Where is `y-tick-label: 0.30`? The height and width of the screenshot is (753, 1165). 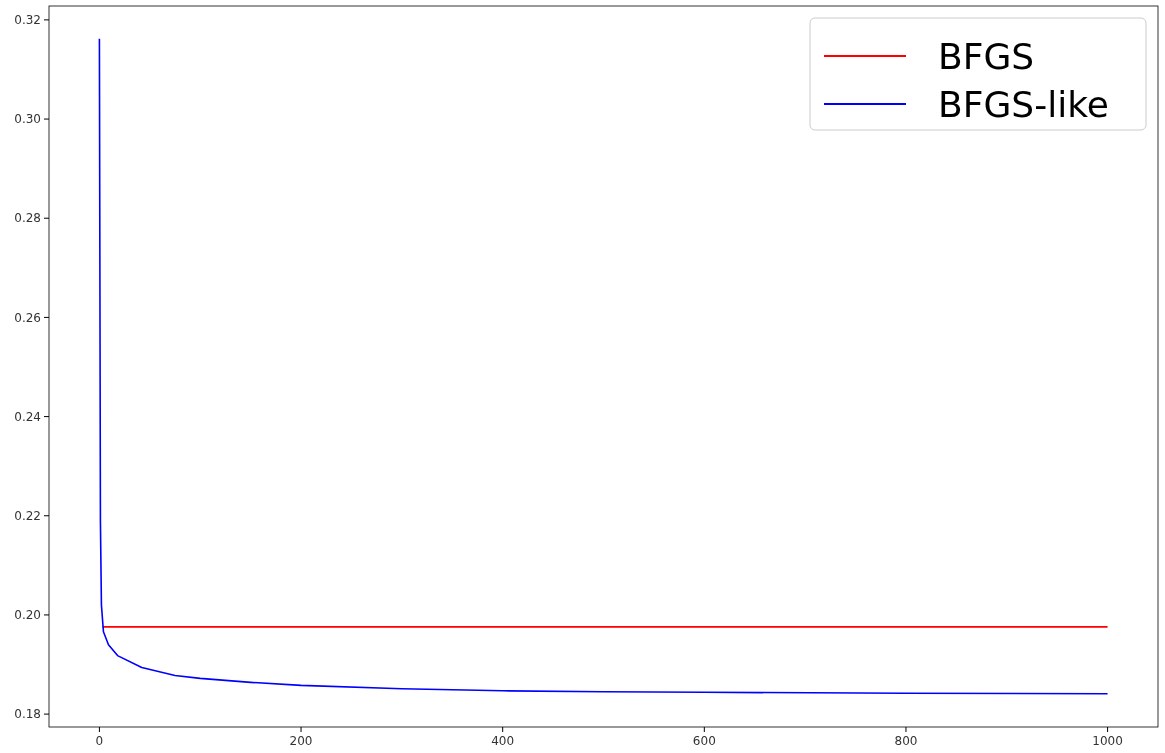
y-tick-label: 0.30 is located at coordinates (27, 119).